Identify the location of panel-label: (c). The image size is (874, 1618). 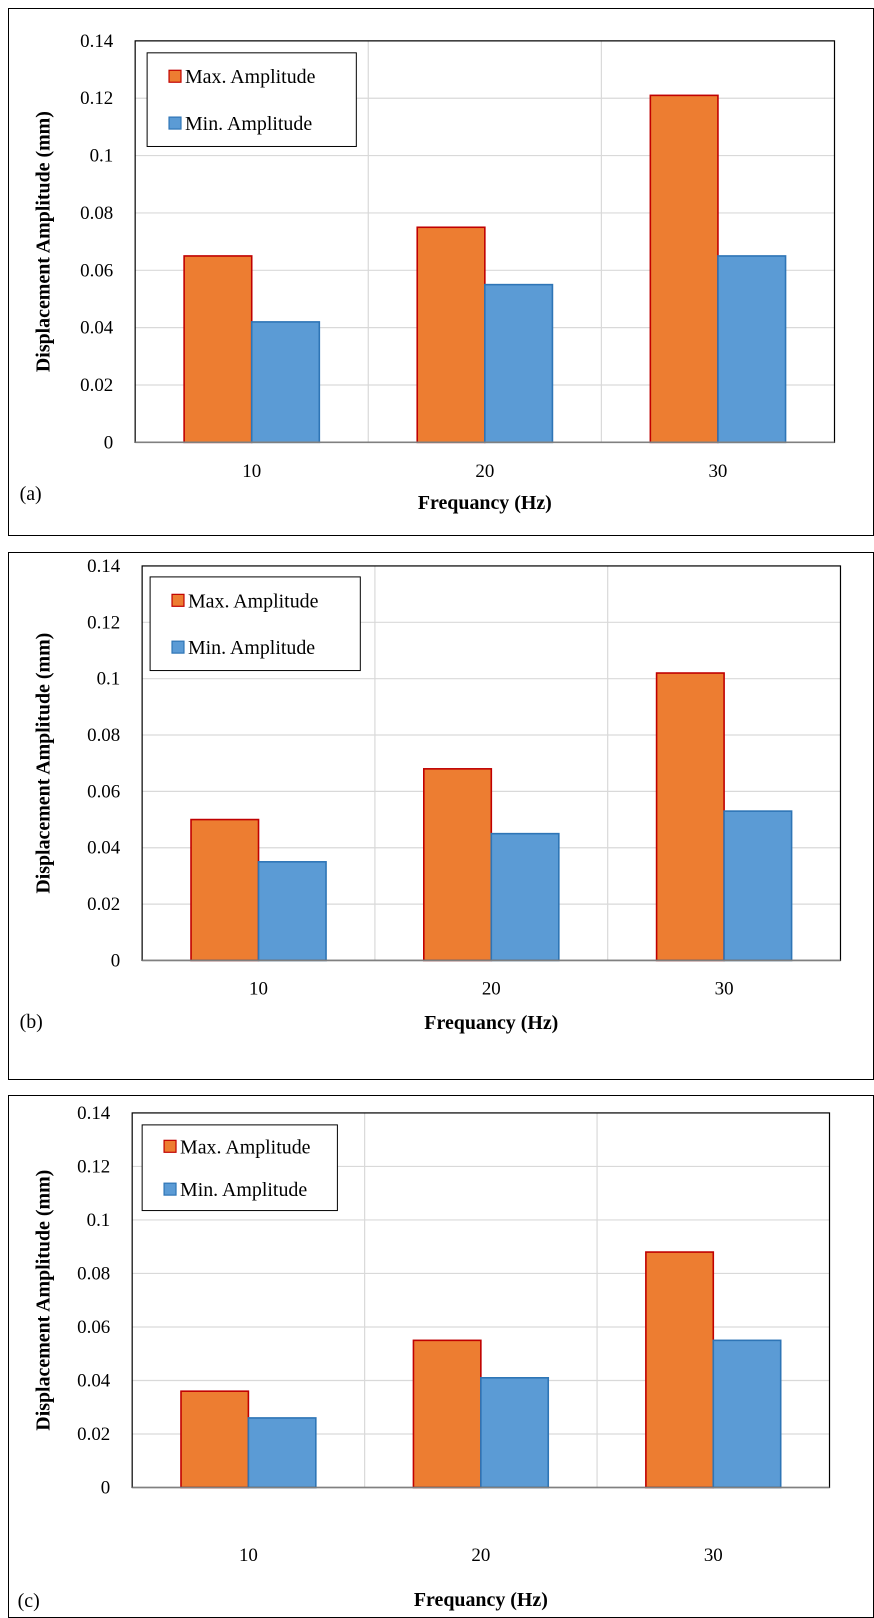
(29, 1601).